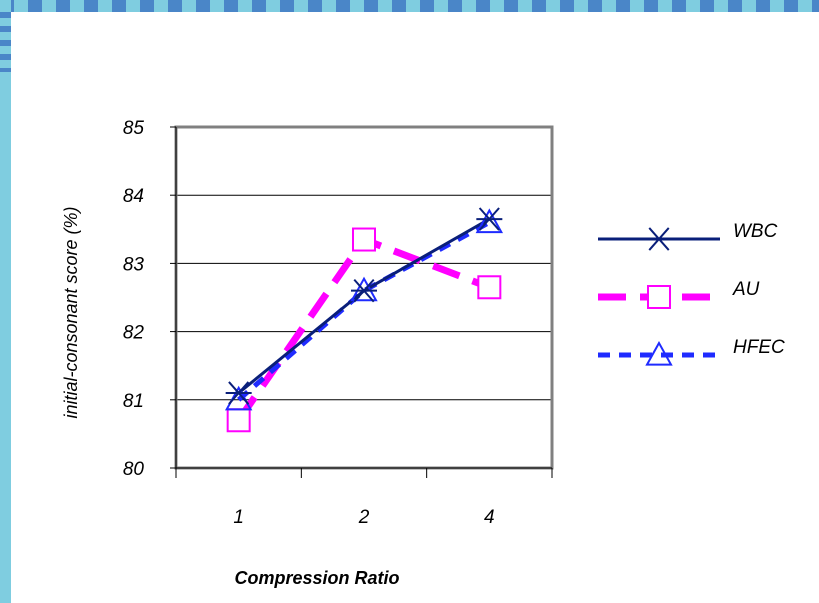 The image size is (819, 603). What do you see at coordinates (755, 231) in the screenshot?
I see `legend-label-wbc: WBC` at bounding box center [755, 231].